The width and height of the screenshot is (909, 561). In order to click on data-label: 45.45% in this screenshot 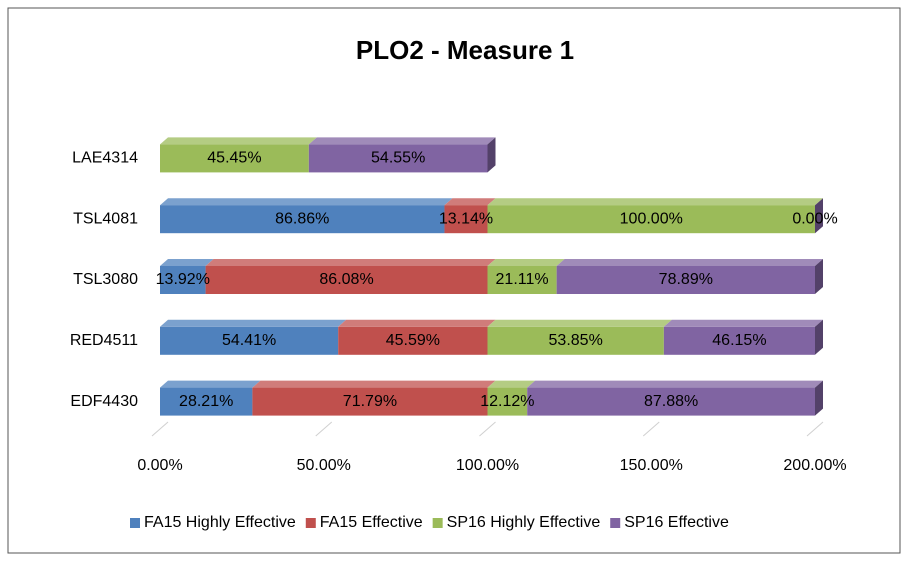, I will do `click(234, 158)`.